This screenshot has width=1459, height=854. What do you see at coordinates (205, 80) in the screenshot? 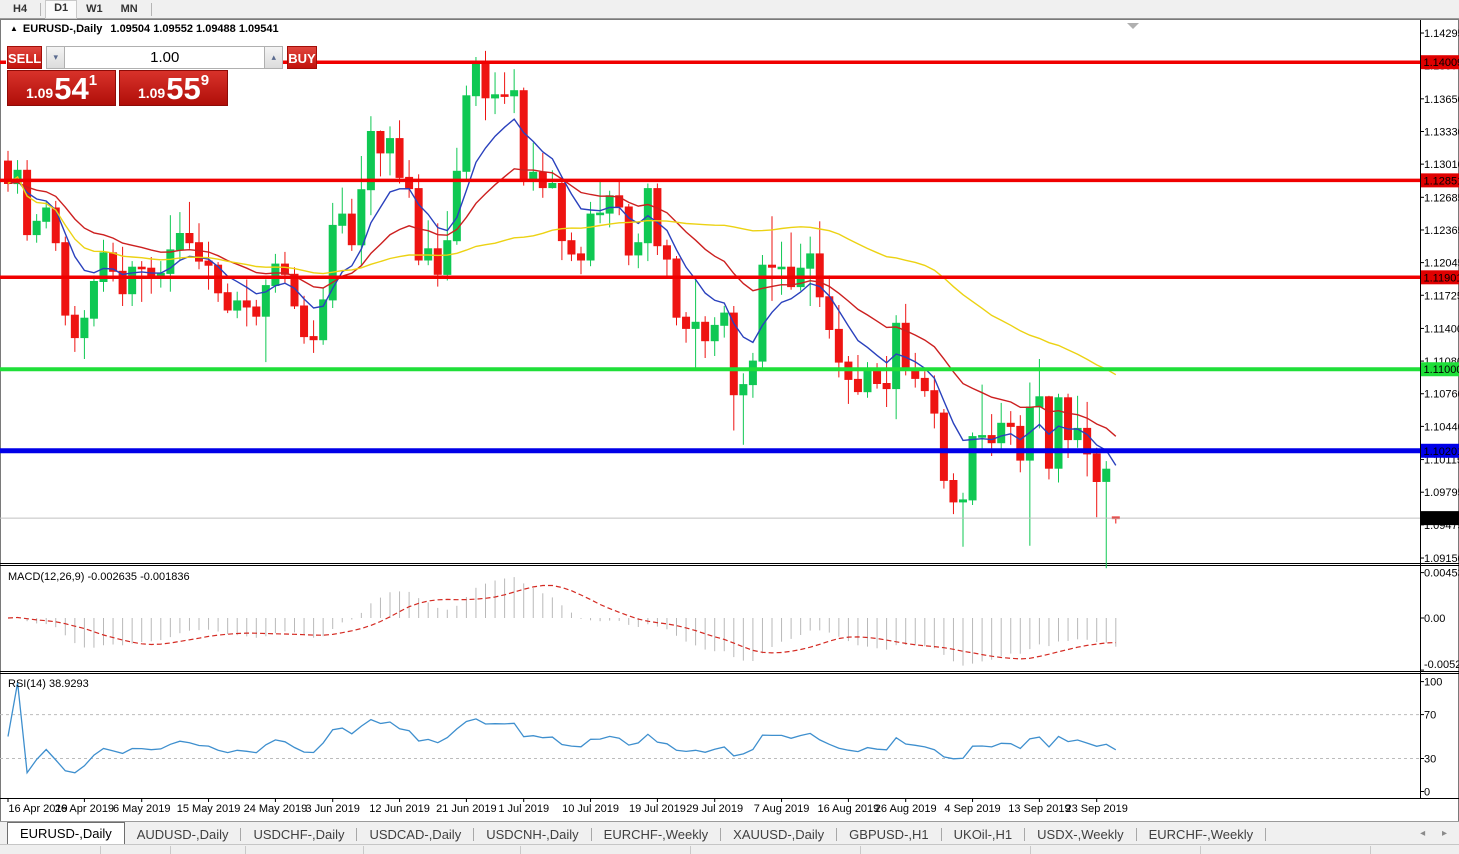
I see `buy-price-sup: 9` at bounding box center [205, 80].